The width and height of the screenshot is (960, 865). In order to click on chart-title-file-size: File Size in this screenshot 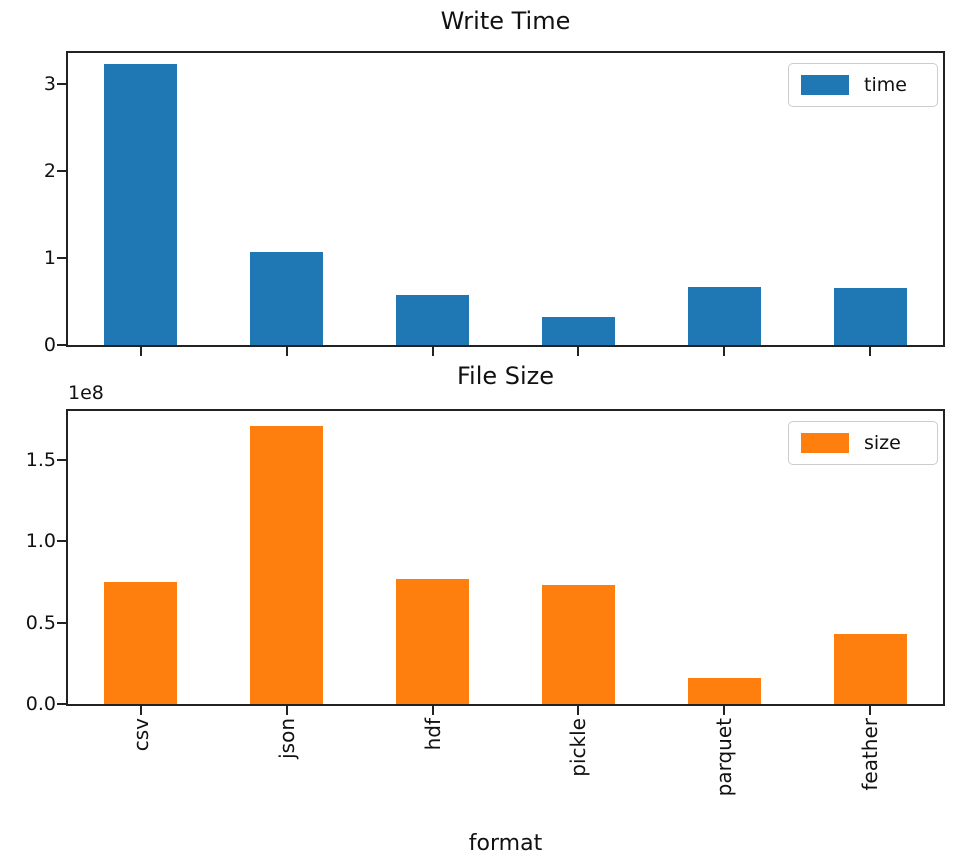, I will do `click(505, 376)`.